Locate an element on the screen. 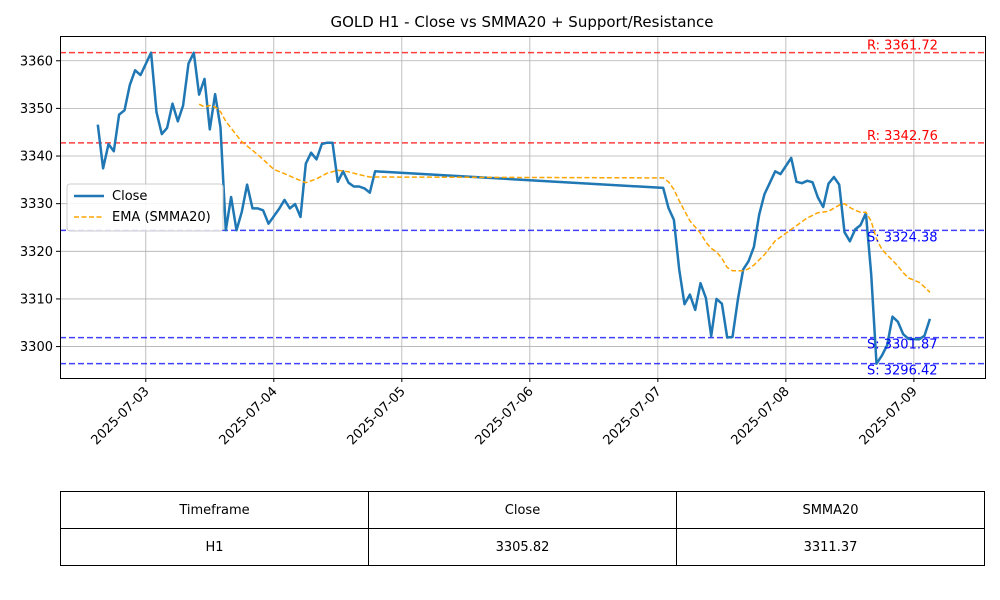  legend-ema-label: EMA (SMMA20) is located at coordinates (161, 217).